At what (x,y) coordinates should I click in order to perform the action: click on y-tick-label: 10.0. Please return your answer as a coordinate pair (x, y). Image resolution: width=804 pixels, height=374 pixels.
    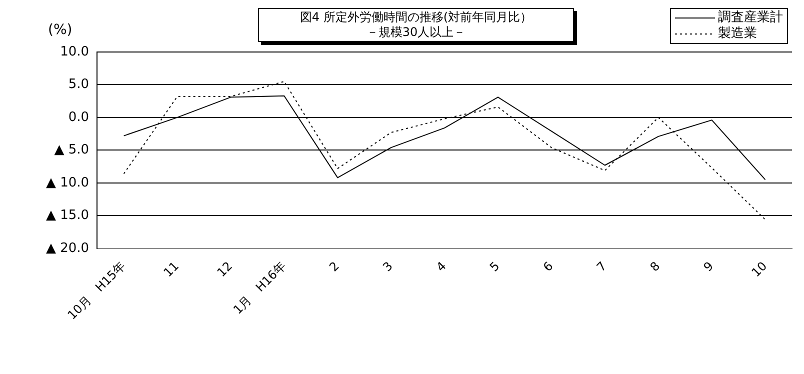
    Looking at the image, I should click on (75, 52).